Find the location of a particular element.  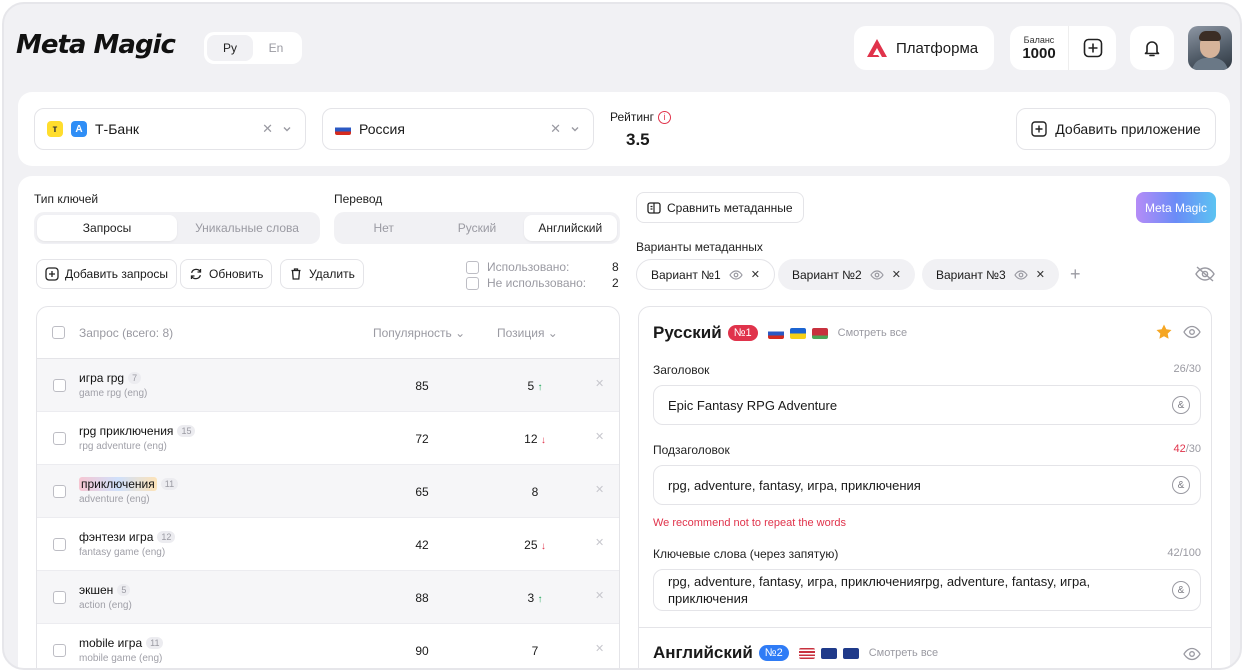

position-value: 8 is located at coordinates (535, 492).